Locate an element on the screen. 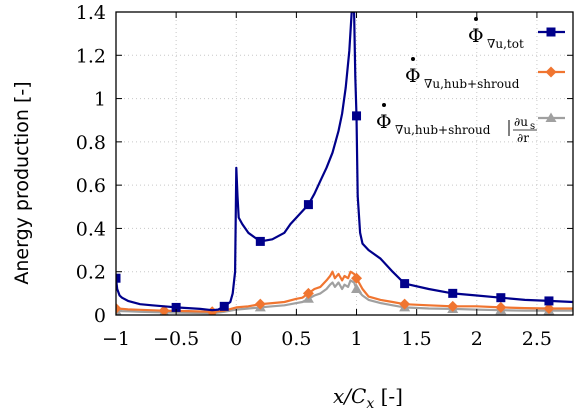 This screenshot has width=574, height=420. x-tick-label: 0 is located at coordinates (236, 339).